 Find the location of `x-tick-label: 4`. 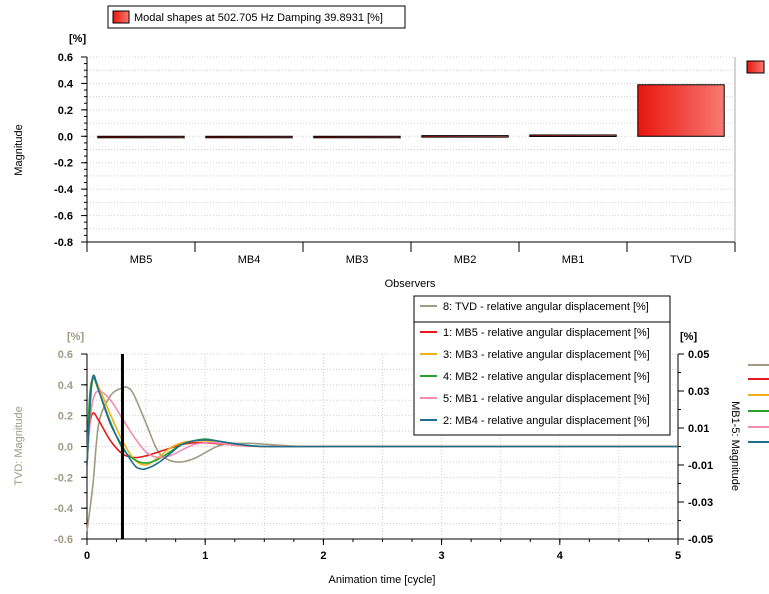

x-tick-label: 4 is located at coordinates (560, 556).